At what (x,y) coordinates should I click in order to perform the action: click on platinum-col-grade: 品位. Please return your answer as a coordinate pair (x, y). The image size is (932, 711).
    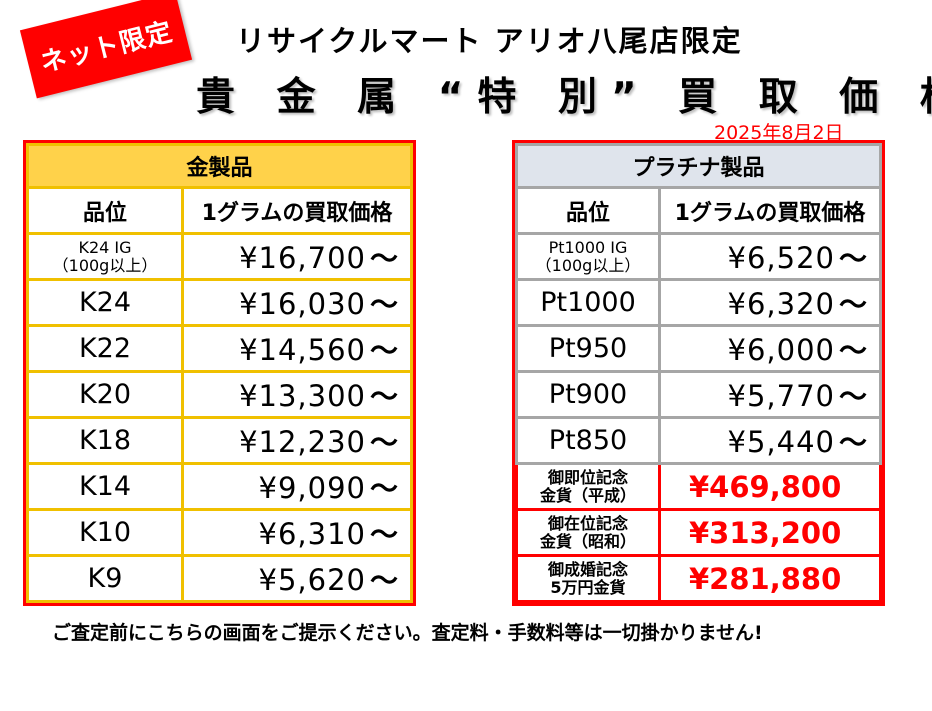
    Looking at the image, I should click on (588, 210).